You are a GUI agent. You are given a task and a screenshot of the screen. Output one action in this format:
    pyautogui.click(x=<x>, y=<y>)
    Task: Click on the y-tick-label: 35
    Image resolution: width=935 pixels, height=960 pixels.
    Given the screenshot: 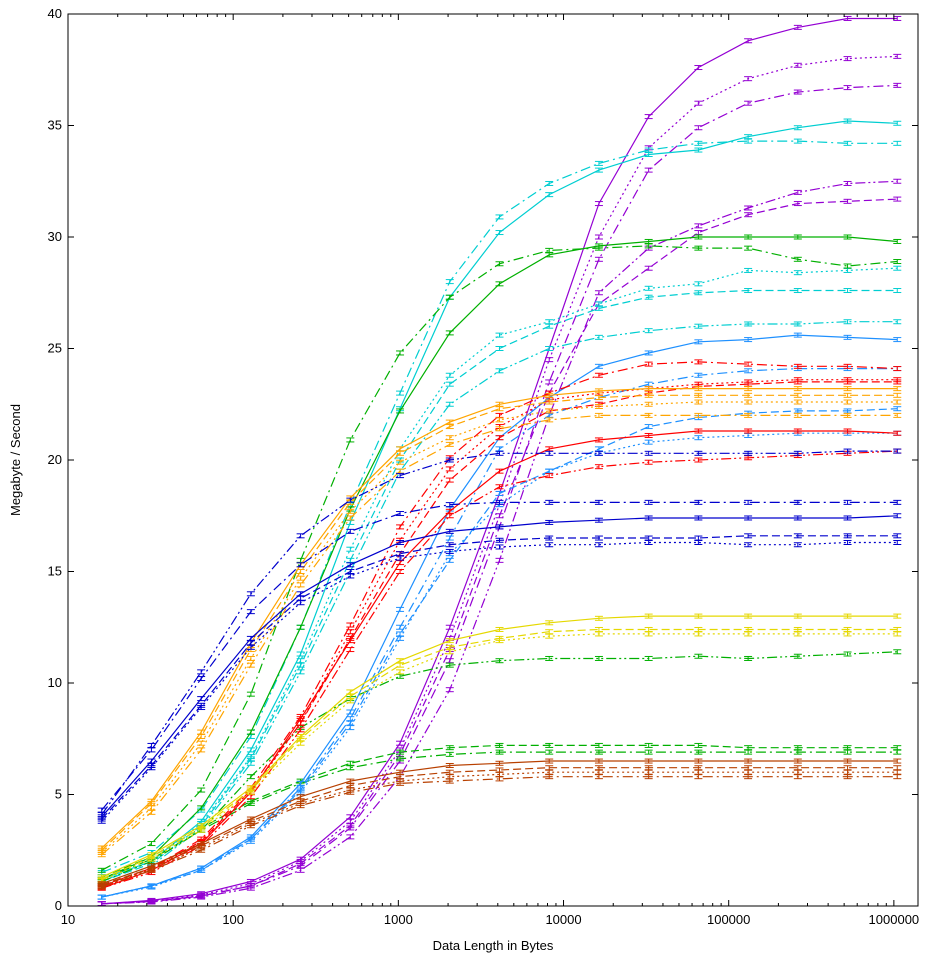 What is the action you would take?
    pyautogui.click(x=55, y=125)
    